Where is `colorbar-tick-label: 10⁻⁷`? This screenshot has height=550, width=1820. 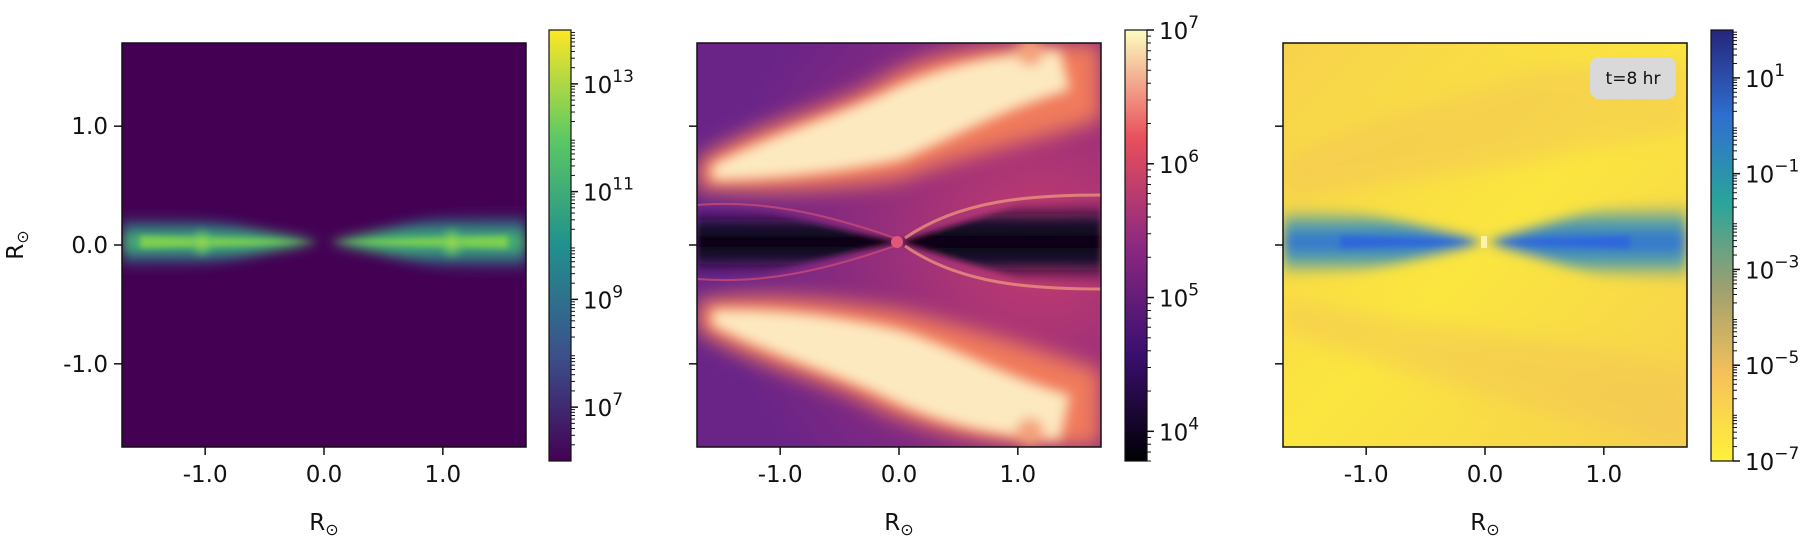 colorbar-tick-label: 10⁻⁷ is located at coordinates (1772, 460).